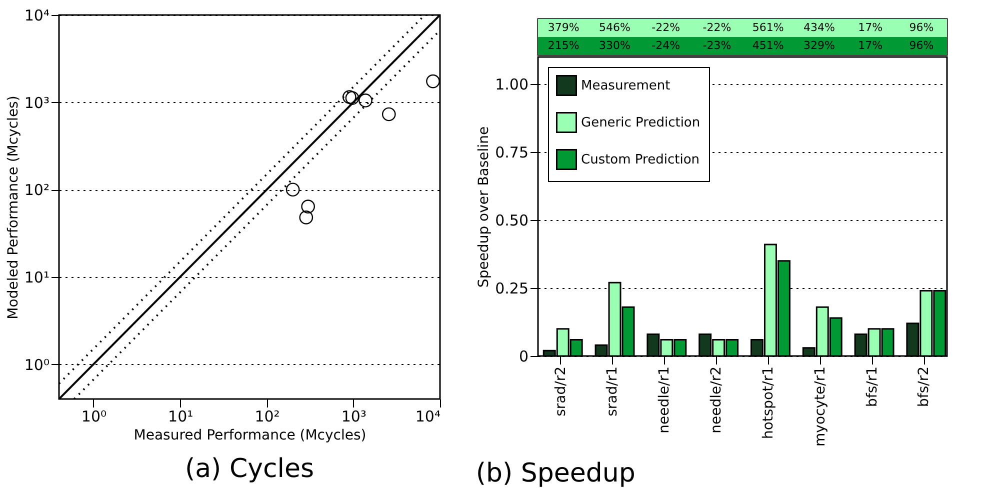 The height and width of the screenshot is (501, 999). I want to click on x-tick-label: 10¹, so click(181, 417).